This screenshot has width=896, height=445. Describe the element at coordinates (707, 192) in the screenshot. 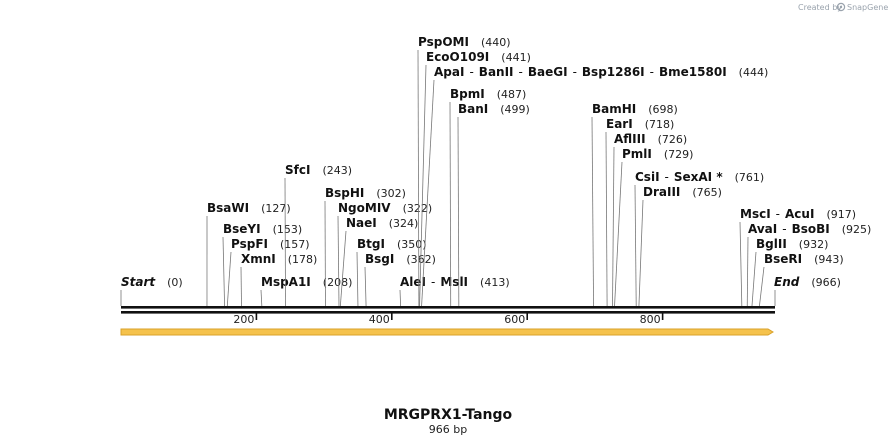

I see `site-position: (765)` at that location.